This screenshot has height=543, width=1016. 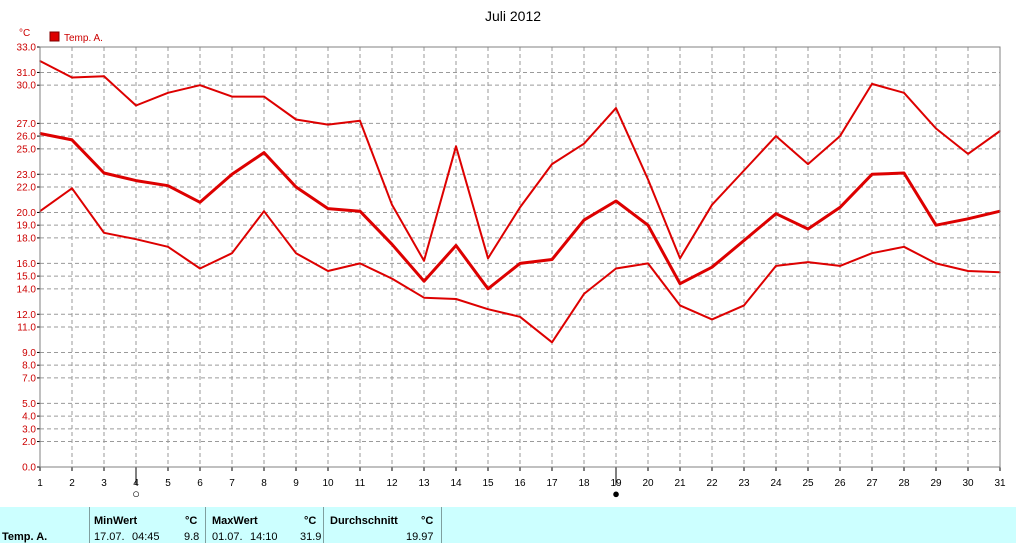 What do you see at coordinates (27, 48) in the screenshot?
I see `y-tick-label: 33.0` at bounding box center [27, 48].